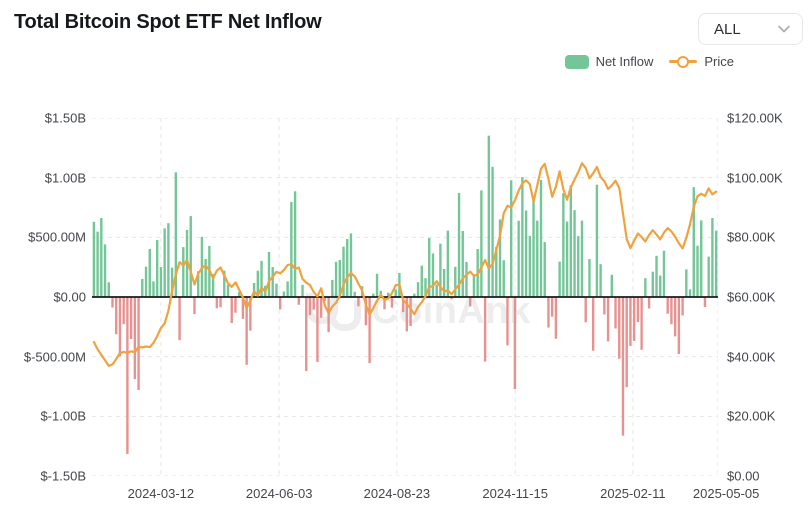  I want to click on right-axis-label: $20.00K, so click(751, 416).